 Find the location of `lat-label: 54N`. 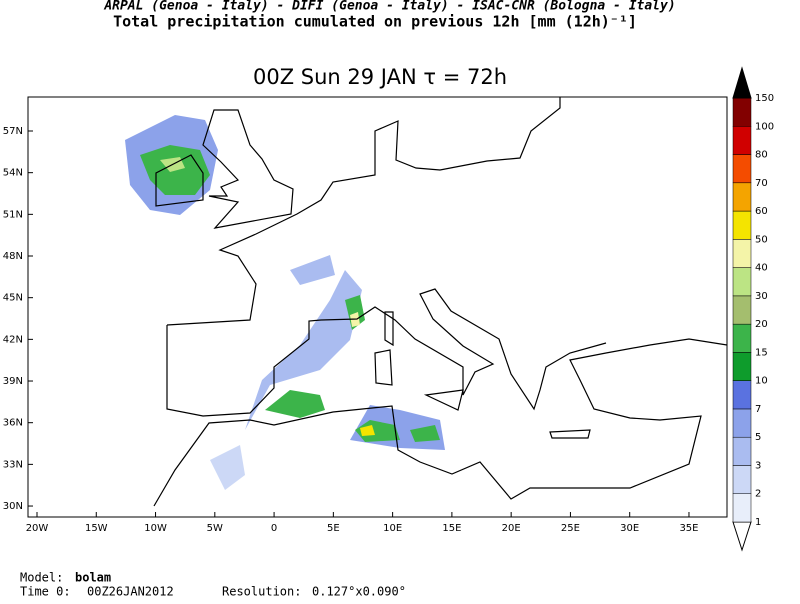

lat-label: 54N is located at coordinates (13, 173).